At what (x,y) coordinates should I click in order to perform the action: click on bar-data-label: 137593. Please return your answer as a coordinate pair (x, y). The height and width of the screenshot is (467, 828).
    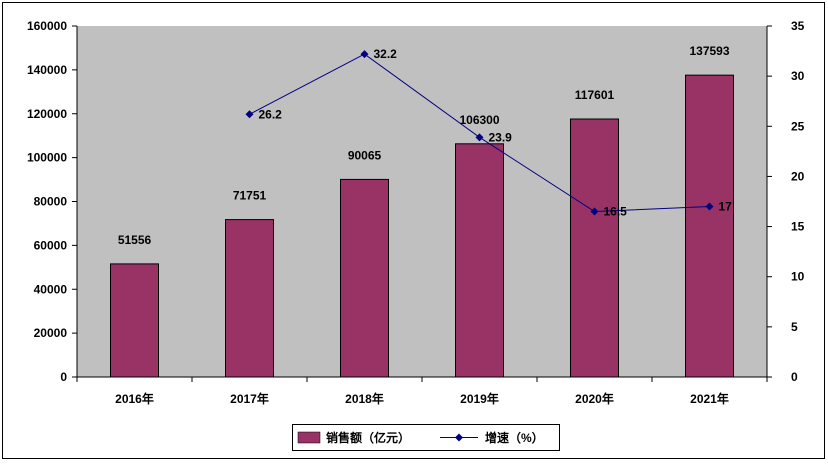
    Looking at the image, I should click on (709, 51).